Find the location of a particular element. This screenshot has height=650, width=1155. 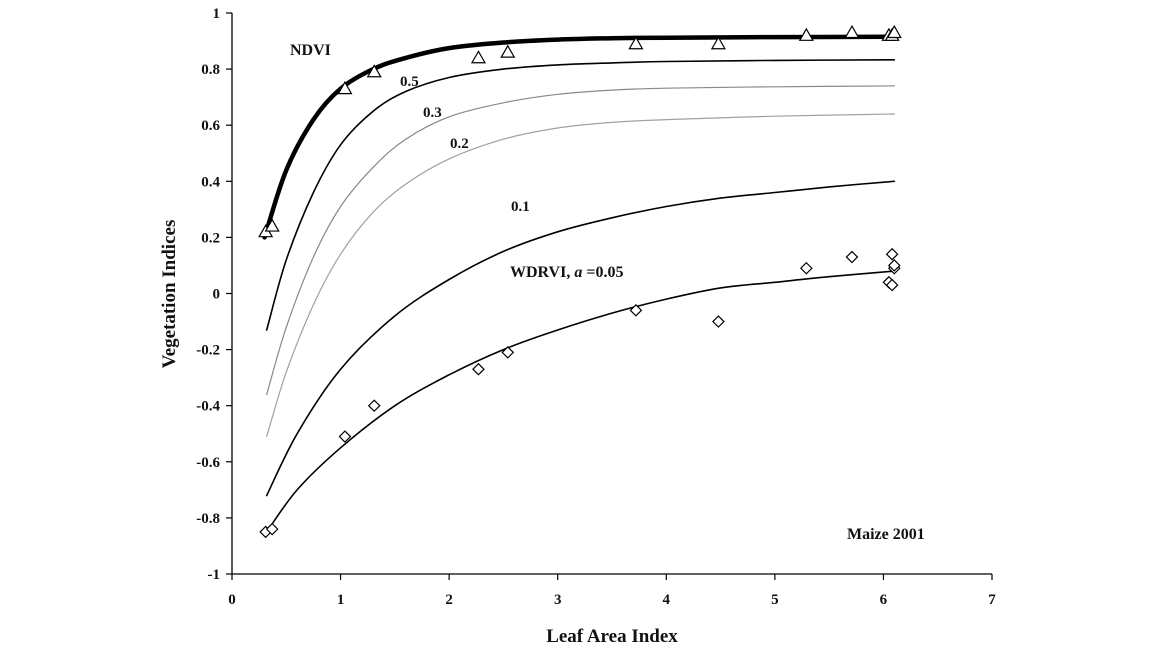

x-tick-label: 6 is located at coordinates (884, 600).